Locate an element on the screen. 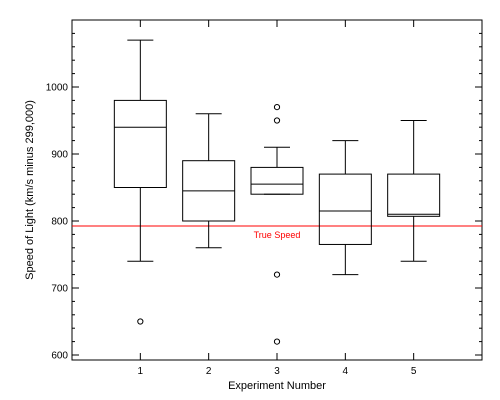  true-speed-label: True Speed is located at coordinates (277, 235).